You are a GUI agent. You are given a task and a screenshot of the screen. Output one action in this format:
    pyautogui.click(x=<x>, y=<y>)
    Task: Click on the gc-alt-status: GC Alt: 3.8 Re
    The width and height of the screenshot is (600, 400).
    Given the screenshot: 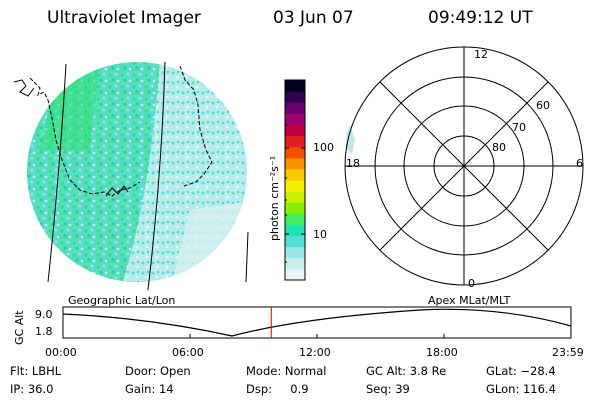 What is the action you would take?
    pyautogui.click(x=406, y=371)
    